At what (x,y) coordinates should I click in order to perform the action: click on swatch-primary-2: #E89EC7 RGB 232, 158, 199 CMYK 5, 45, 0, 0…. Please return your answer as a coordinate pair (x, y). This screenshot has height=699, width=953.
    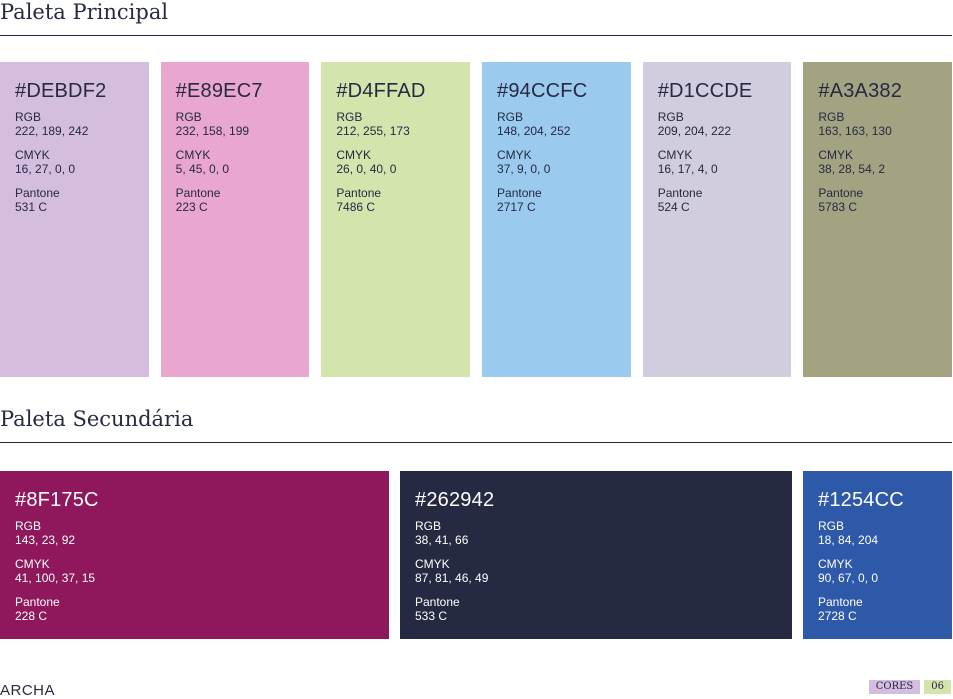
    Looking at the image, I should click on (235, 219).